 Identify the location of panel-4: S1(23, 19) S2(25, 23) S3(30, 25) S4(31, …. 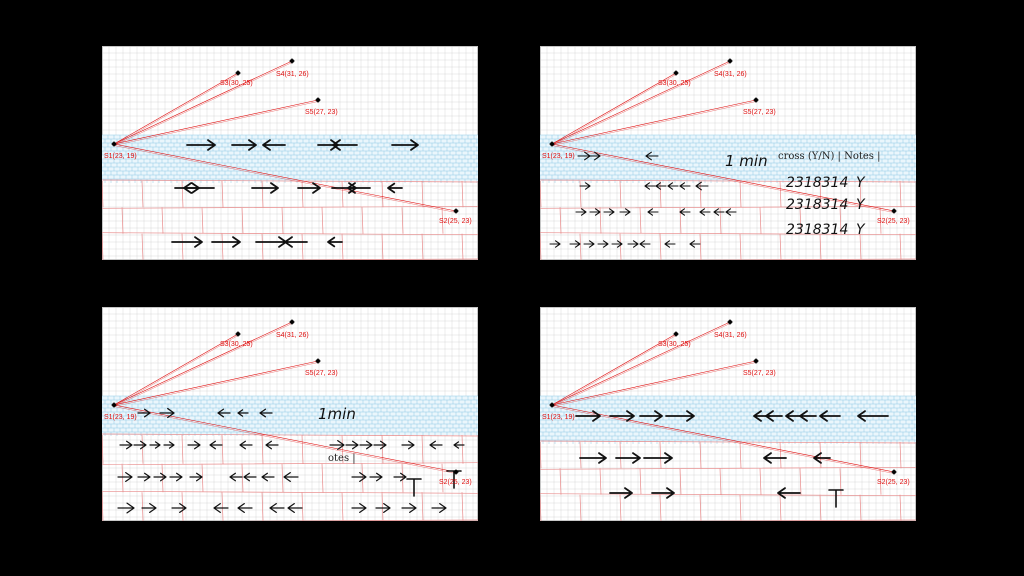
(728, 414).